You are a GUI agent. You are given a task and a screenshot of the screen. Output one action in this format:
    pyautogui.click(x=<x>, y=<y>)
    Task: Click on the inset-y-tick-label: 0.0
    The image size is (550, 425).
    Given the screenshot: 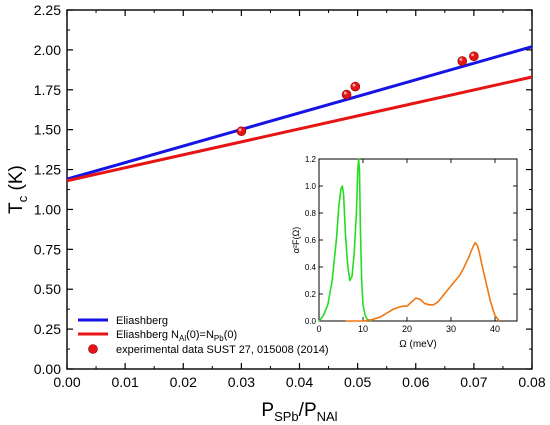 What is the action you would take?
    pyautogui.click(x=311, y=321)
    